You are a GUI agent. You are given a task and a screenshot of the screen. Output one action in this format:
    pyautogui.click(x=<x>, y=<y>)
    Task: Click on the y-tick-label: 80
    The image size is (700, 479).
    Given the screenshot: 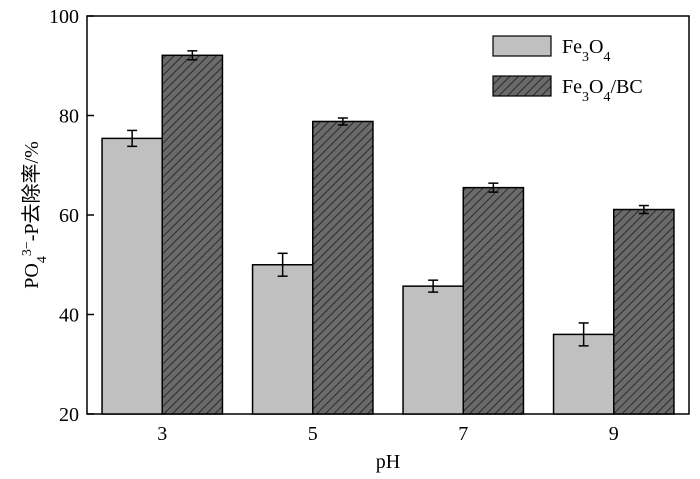 What is the action you would take?
    pyautogui.click(x=69, y=117)
    